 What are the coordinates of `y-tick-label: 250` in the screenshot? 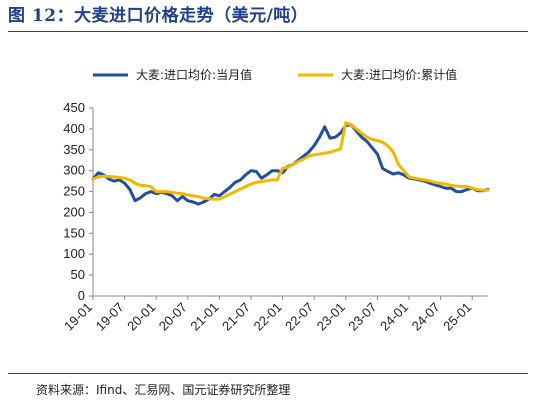 It's located at (74, 191).